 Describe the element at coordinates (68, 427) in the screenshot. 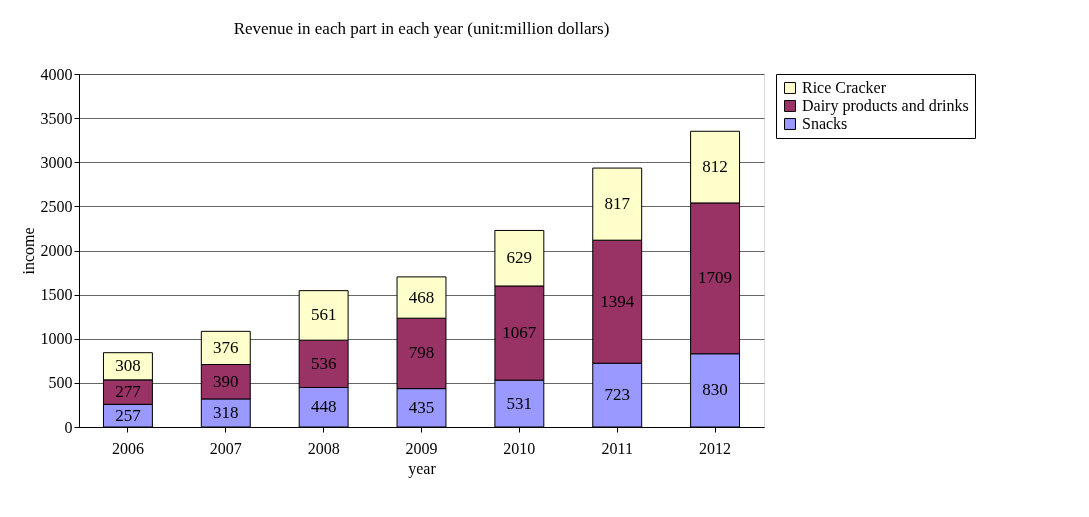

I see `y-tick-label: 0` at that location.